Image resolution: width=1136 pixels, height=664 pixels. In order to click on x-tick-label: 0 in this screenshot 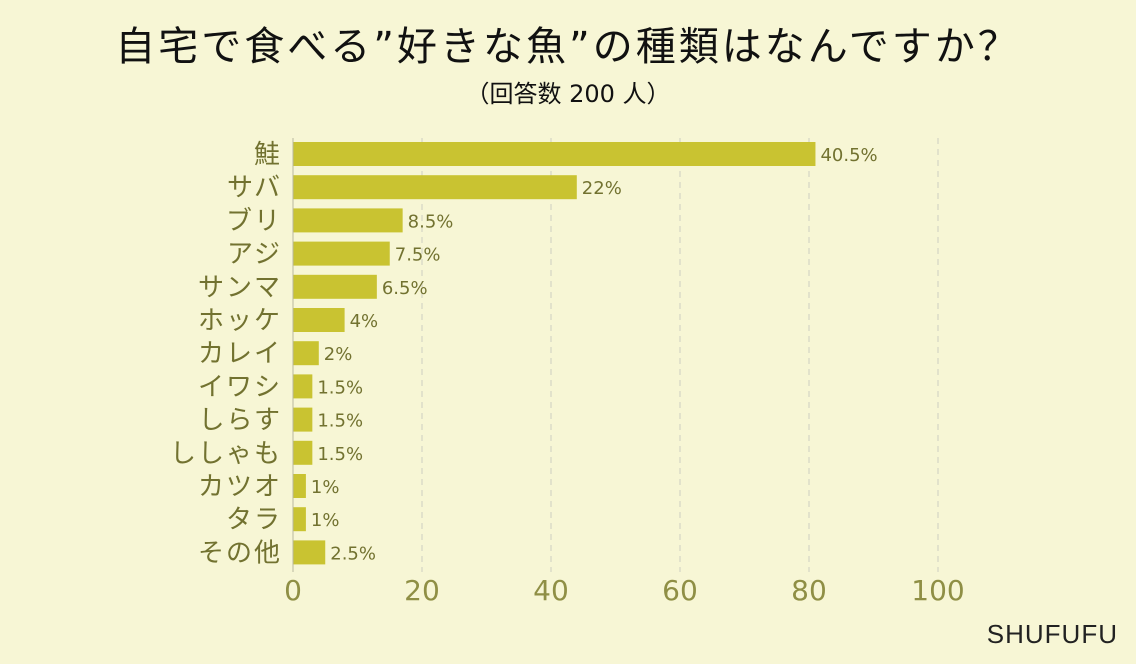, I will do `click(293, 590)`.